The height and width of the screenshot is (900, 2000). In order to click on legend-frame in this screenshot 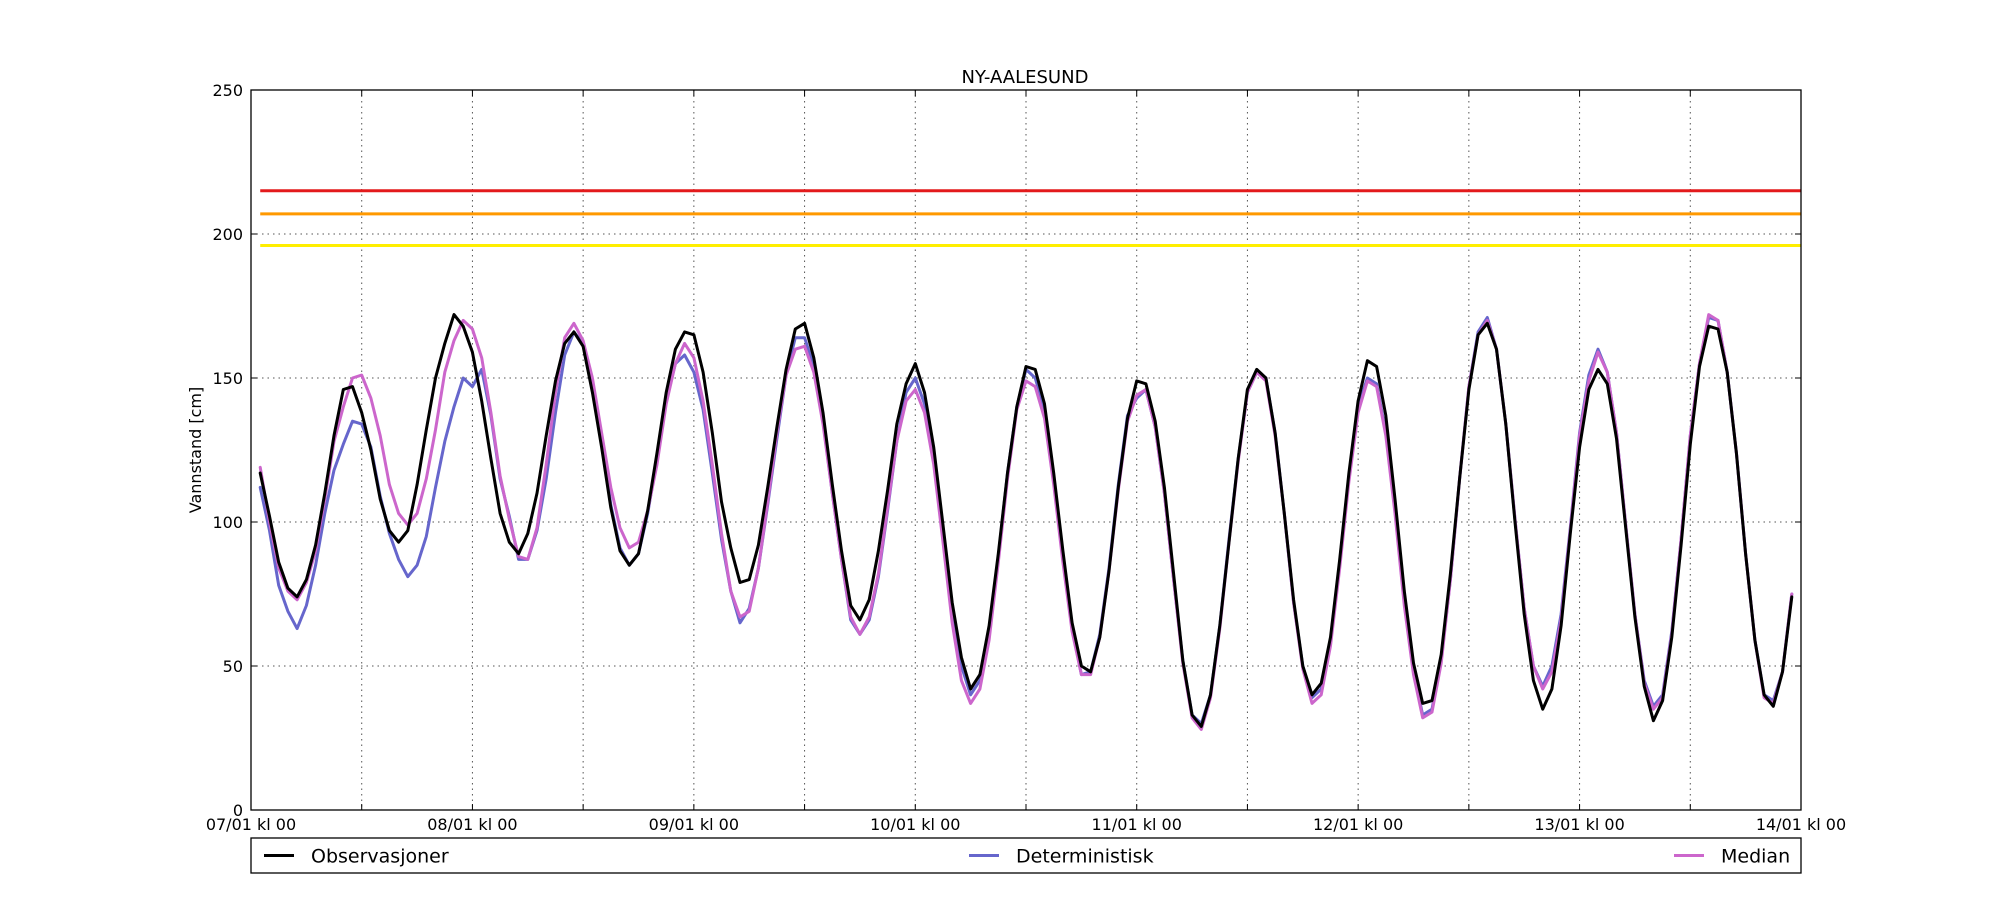, I will do `click(1026, 855)`.